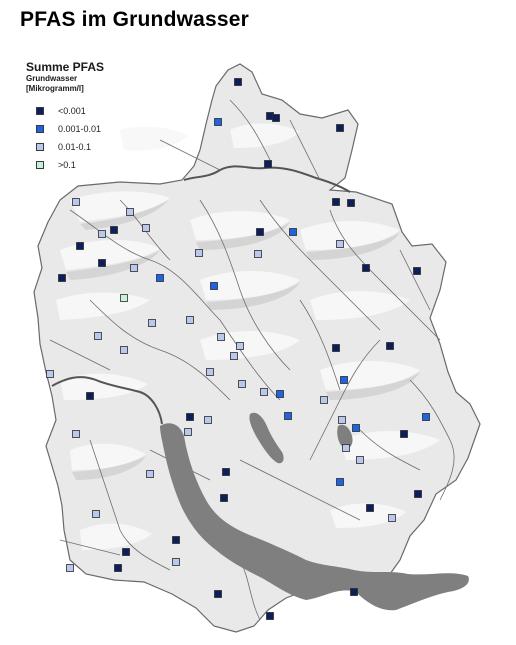 This screenshot has height=645, width=516. Describe the element at coordinates (52, 78) in the screenshot. I see `legend-subtitle: Grundwasser` at that location.